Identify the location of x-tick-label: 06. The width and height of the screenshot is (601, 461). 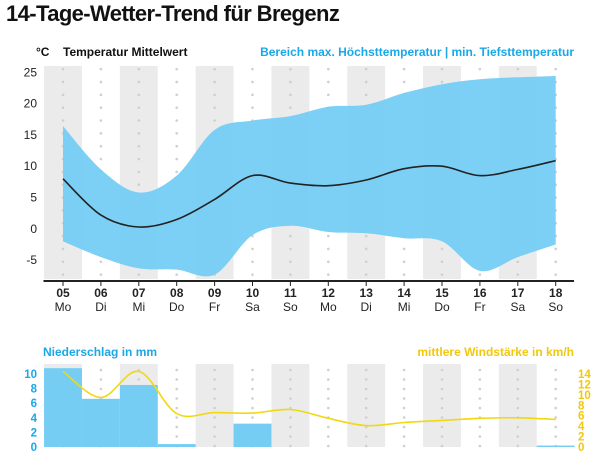
(101, 293).